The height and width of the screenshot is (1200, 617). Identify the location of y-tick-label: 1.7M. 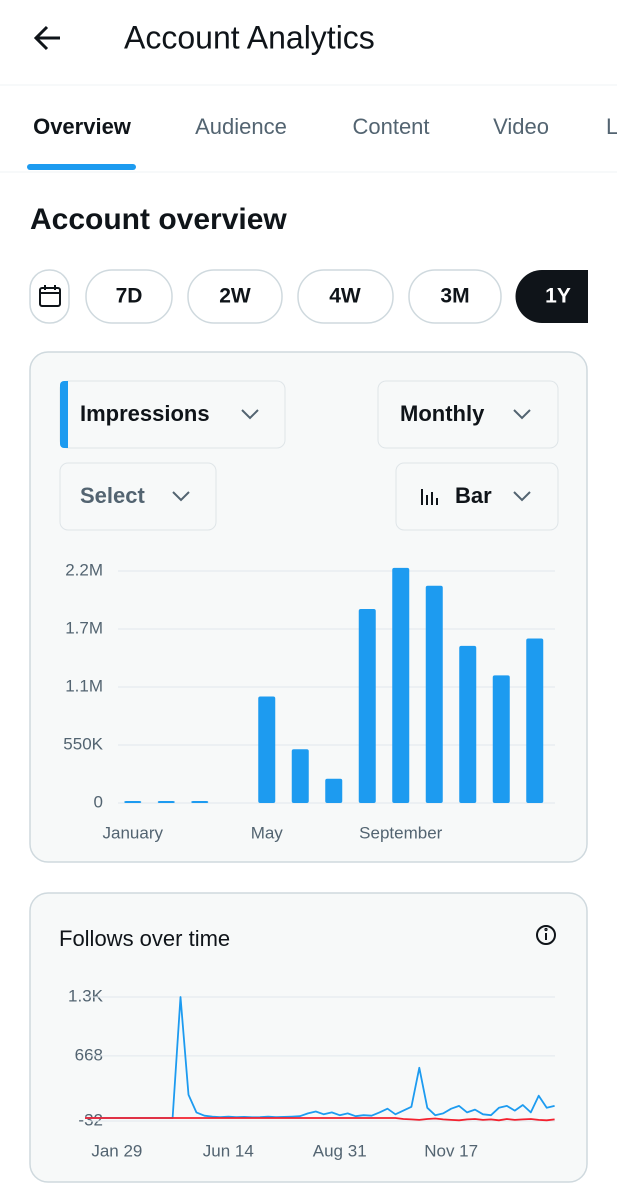
(84, 627).